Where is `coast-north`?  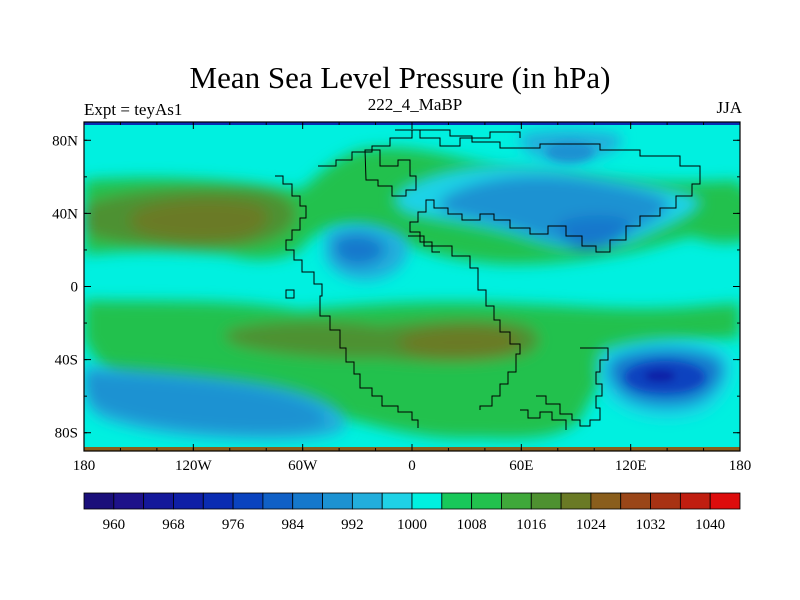
coast-north is located at coordinates (458, 138).